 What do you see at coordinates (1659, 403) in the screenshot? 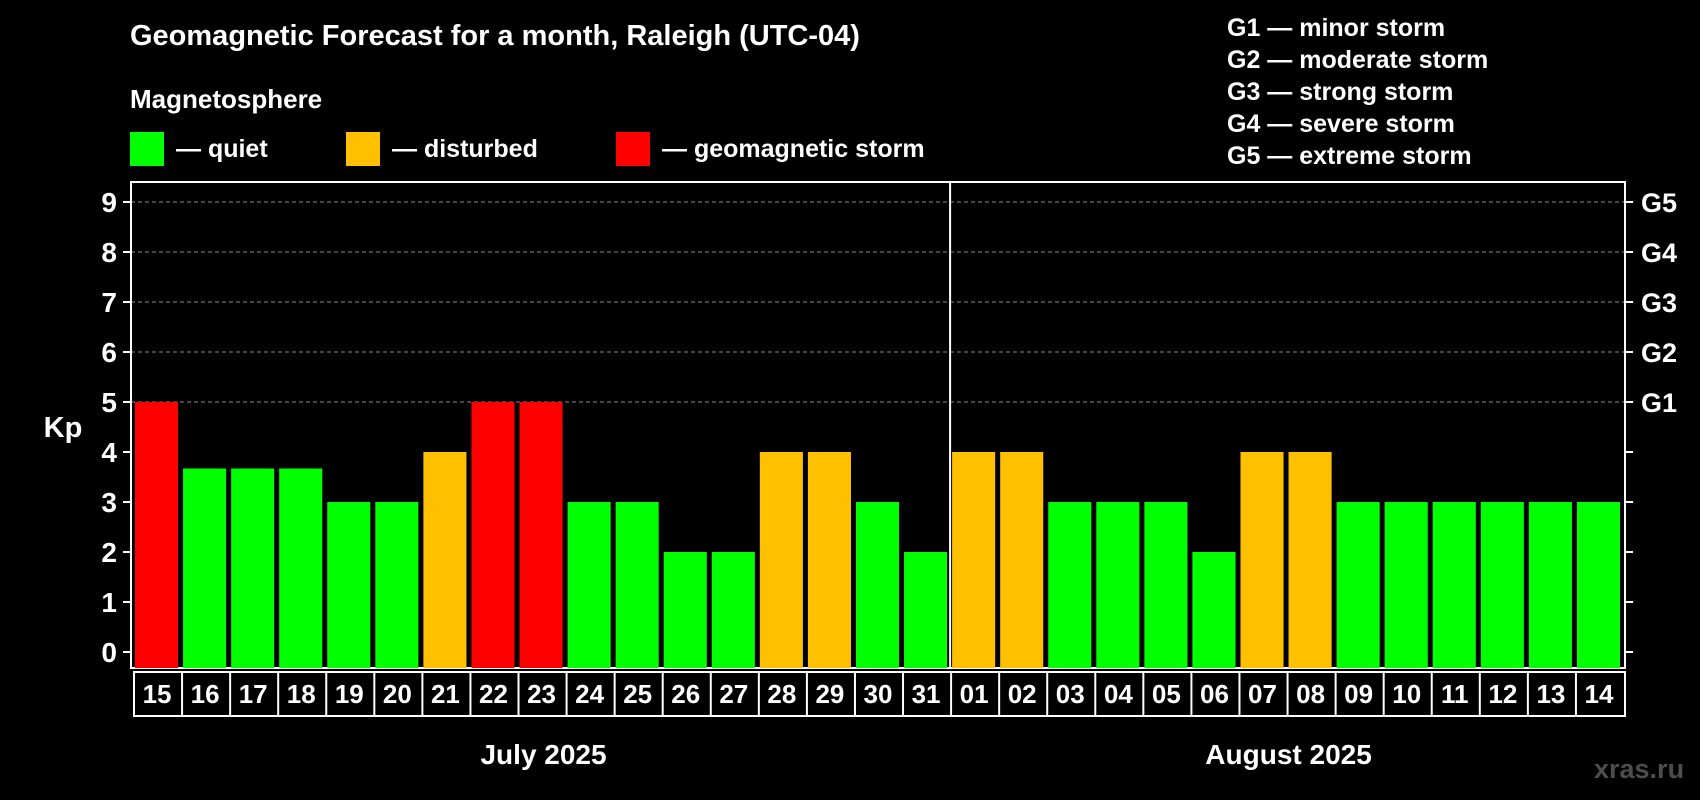
I see `right-tick-label-g1: G1` at bounding box center [1659, 403].